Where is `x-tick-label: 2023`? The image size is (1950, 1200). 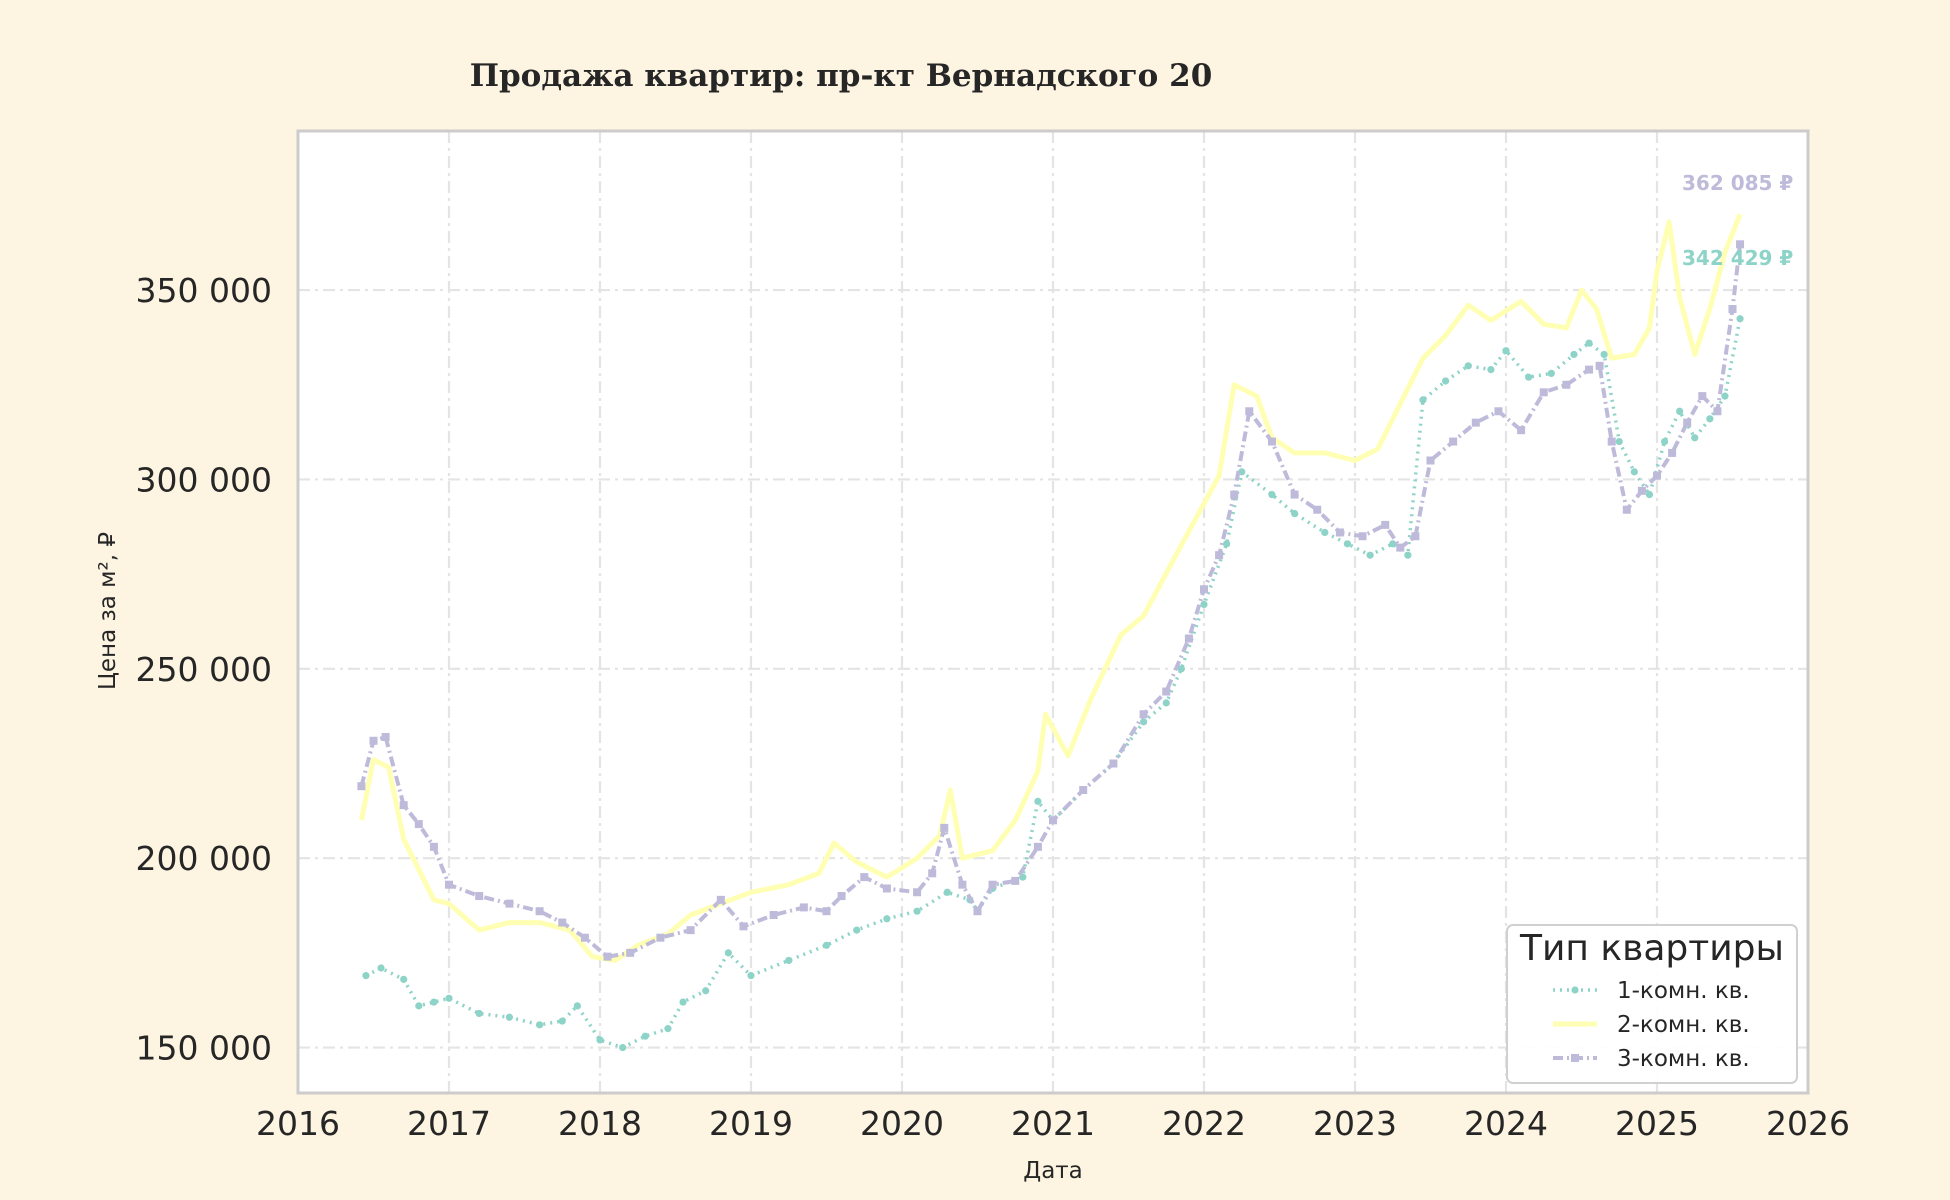 x-tick-label: 2023 is located at coordinates (1355, 1123).